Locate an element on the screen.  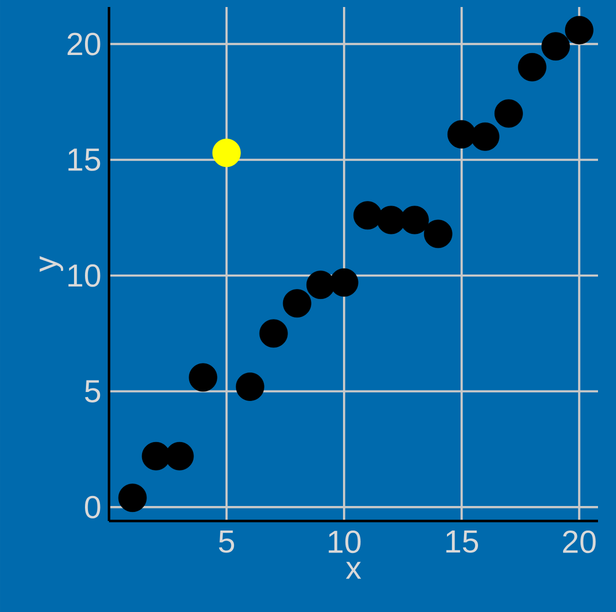
x-tick-label: 15 is located at coordinates (462, 541).